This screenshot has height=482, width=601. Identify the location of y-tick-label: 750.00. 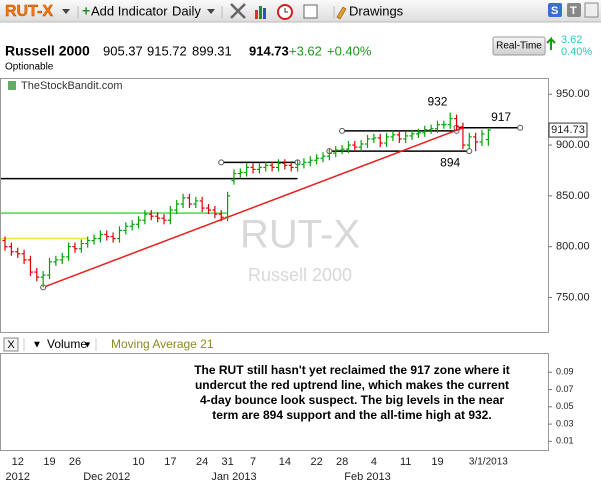
(573, 297).